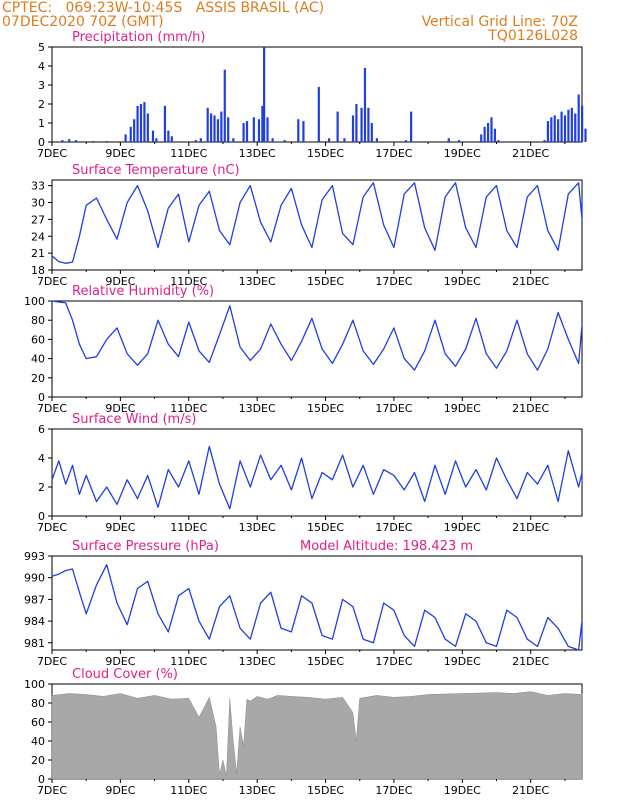  What do you see at coordinates (138, 37) in the screenshot?
I see `panel-title: Precipitation (mm/h)` at bounding box center [138, 37].